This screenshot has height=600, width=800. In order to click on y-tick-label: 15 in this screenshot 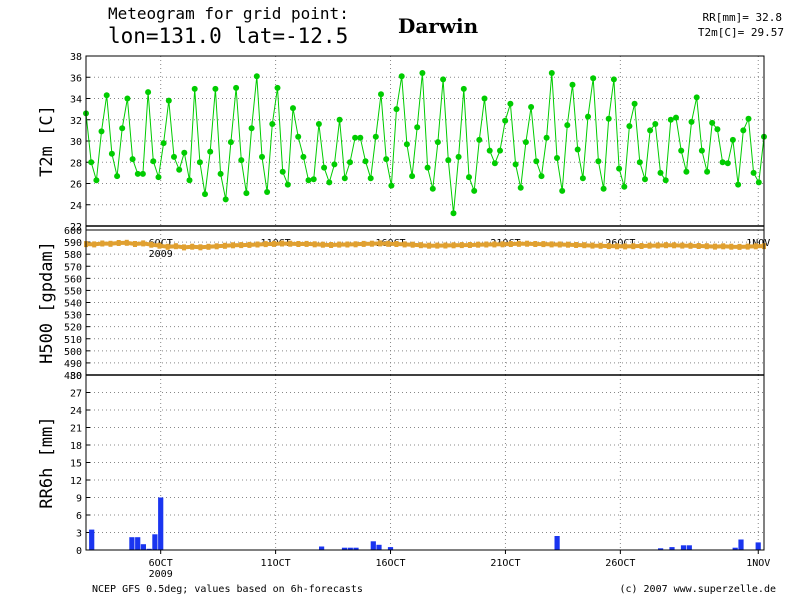, I will do `click(76, 464)`.